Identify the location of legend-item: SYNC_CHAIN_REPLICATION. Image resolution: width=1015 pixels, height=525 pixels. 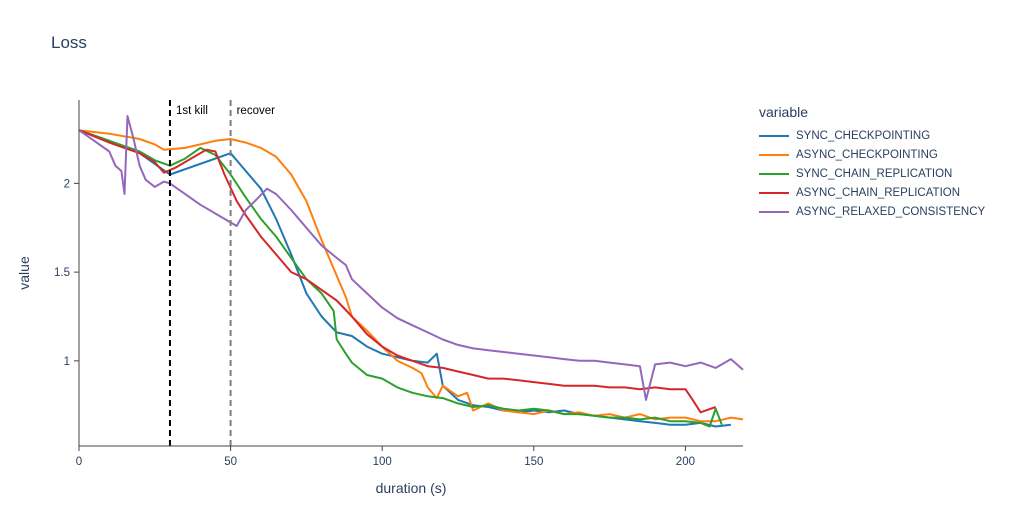
(872, 173).